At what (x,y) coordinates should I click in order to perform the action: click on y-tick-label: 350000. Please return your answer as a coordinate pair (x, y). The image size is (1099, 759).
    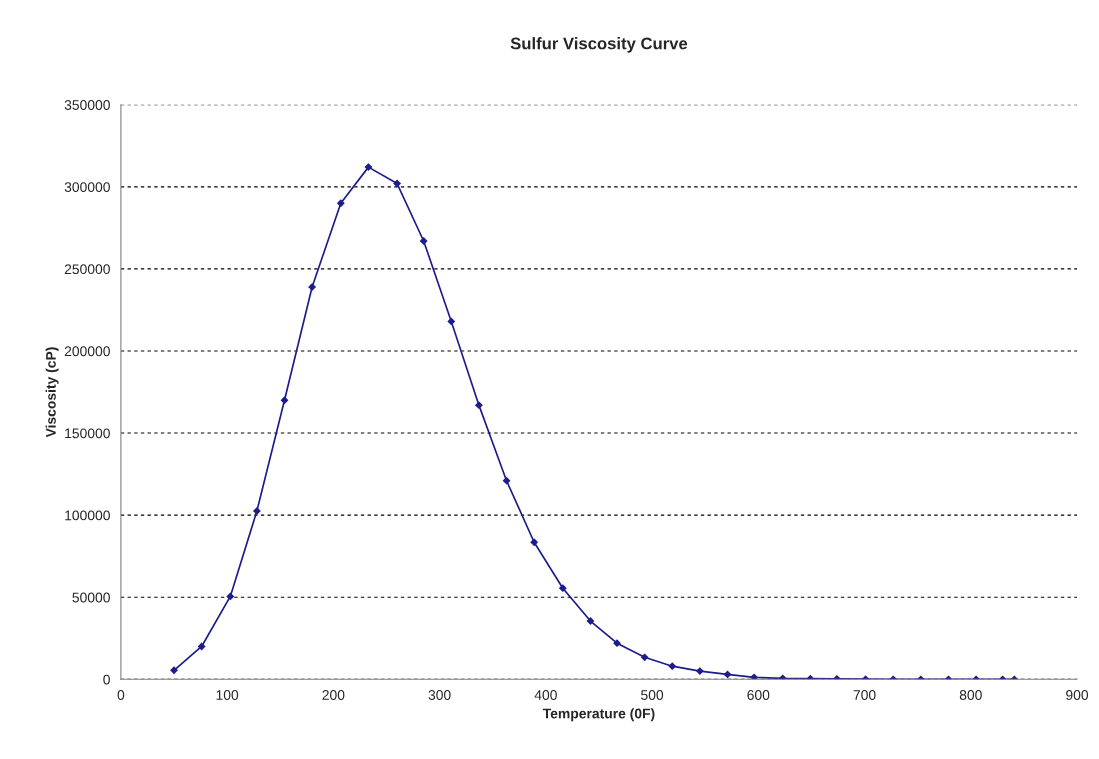
    Looking at the image, I should click on (87, 105).